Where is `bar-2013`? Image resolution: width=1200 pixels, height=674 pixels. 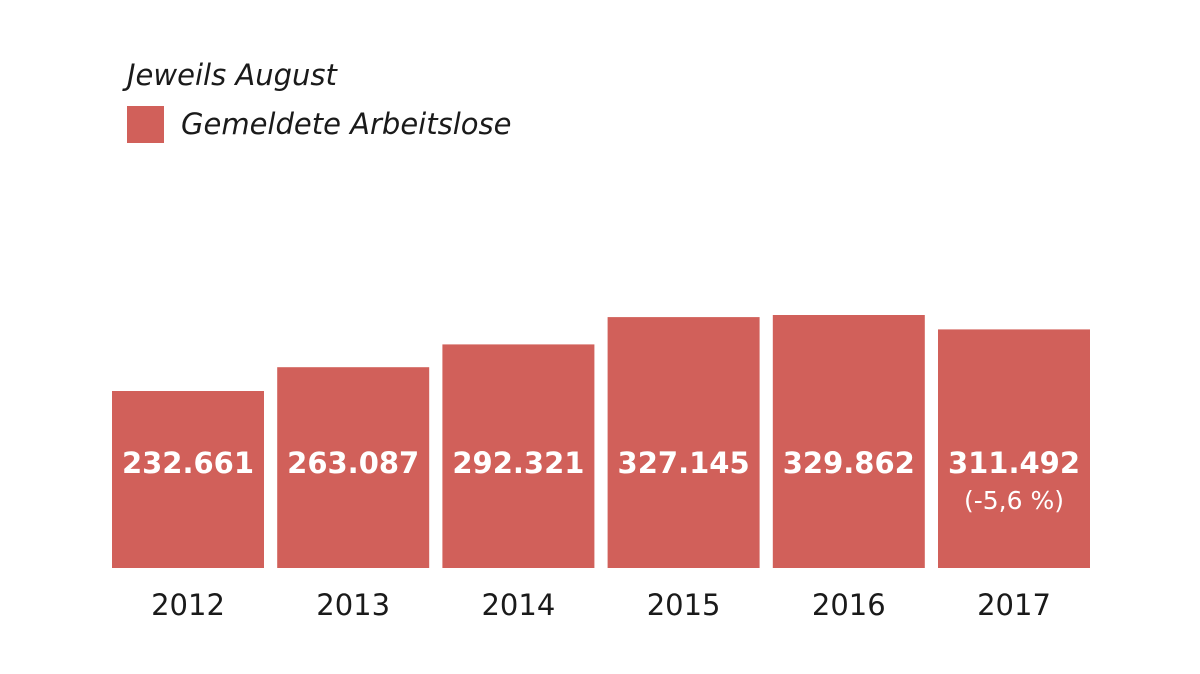
bar-2013 is located at coordinates (353, 467).